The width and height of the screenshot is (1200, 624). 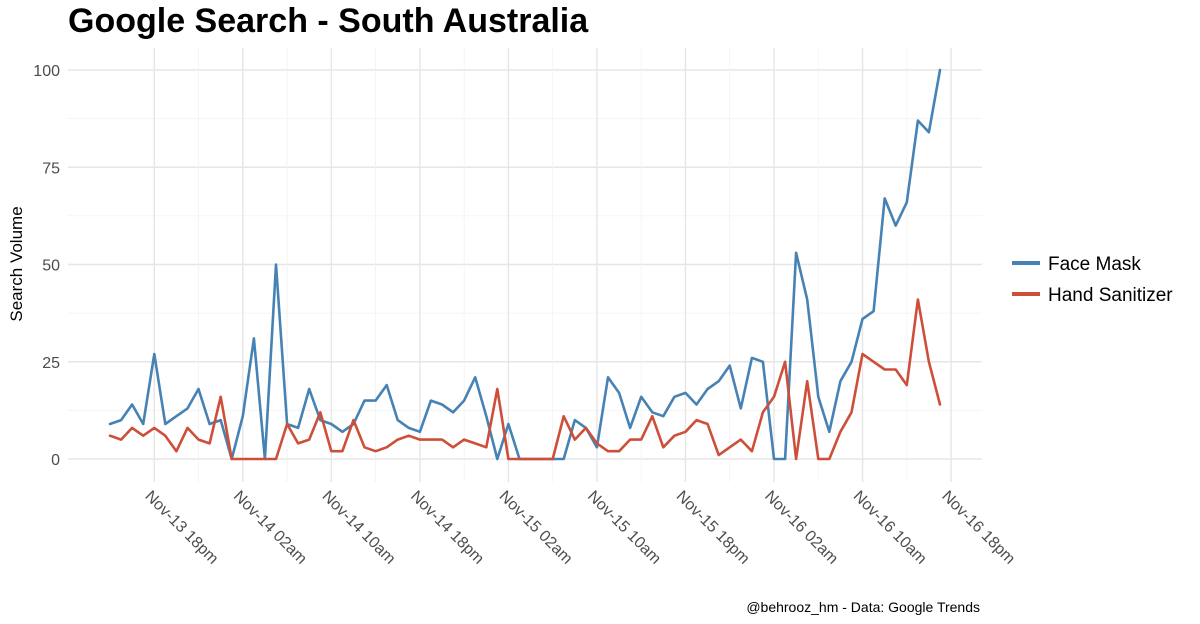 What do you see at coordinates (801, 528) in the screenshot?
I see `x-tick-label: Nov-16 02am` at bounding box center [801, 528].